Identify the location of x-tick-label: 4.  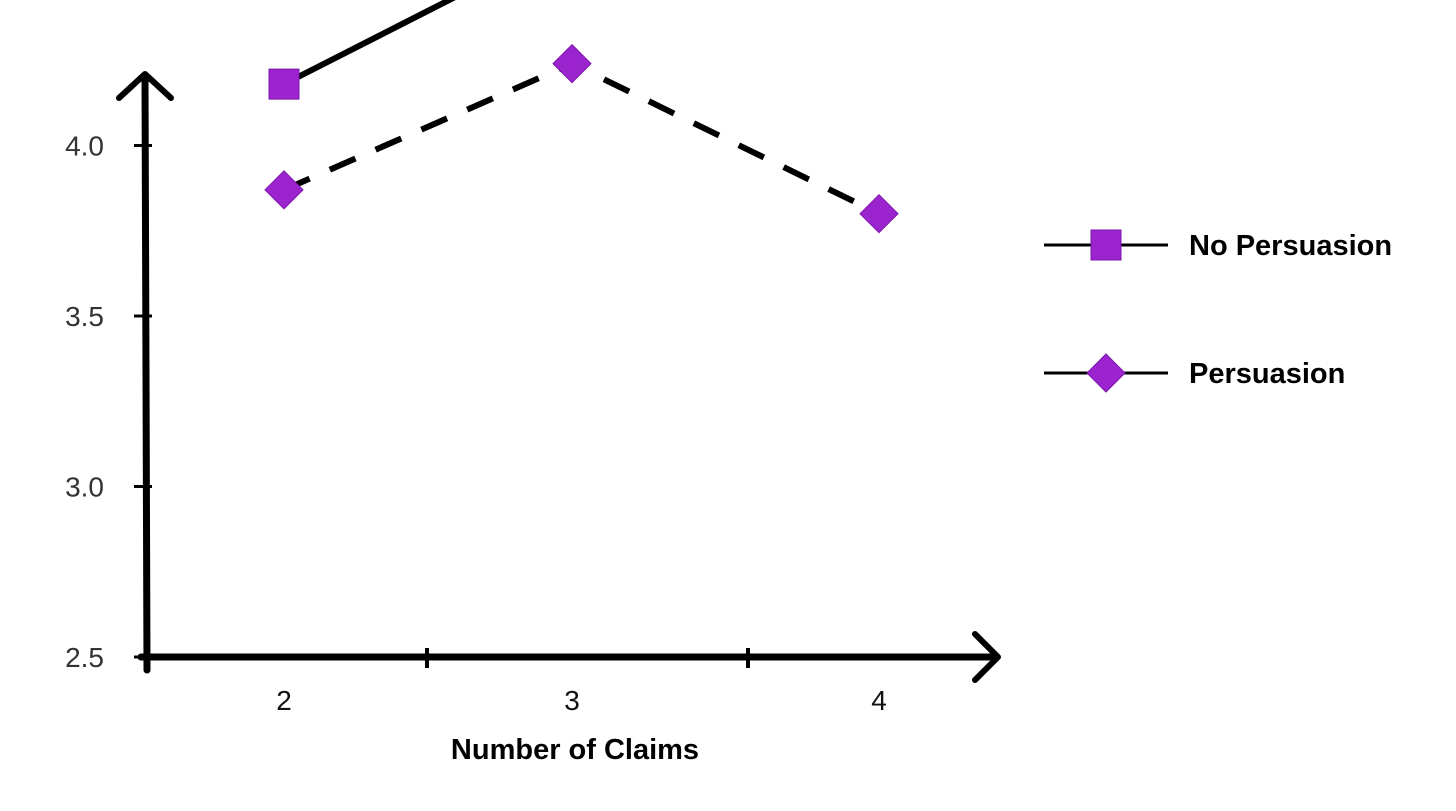
(879, 700).